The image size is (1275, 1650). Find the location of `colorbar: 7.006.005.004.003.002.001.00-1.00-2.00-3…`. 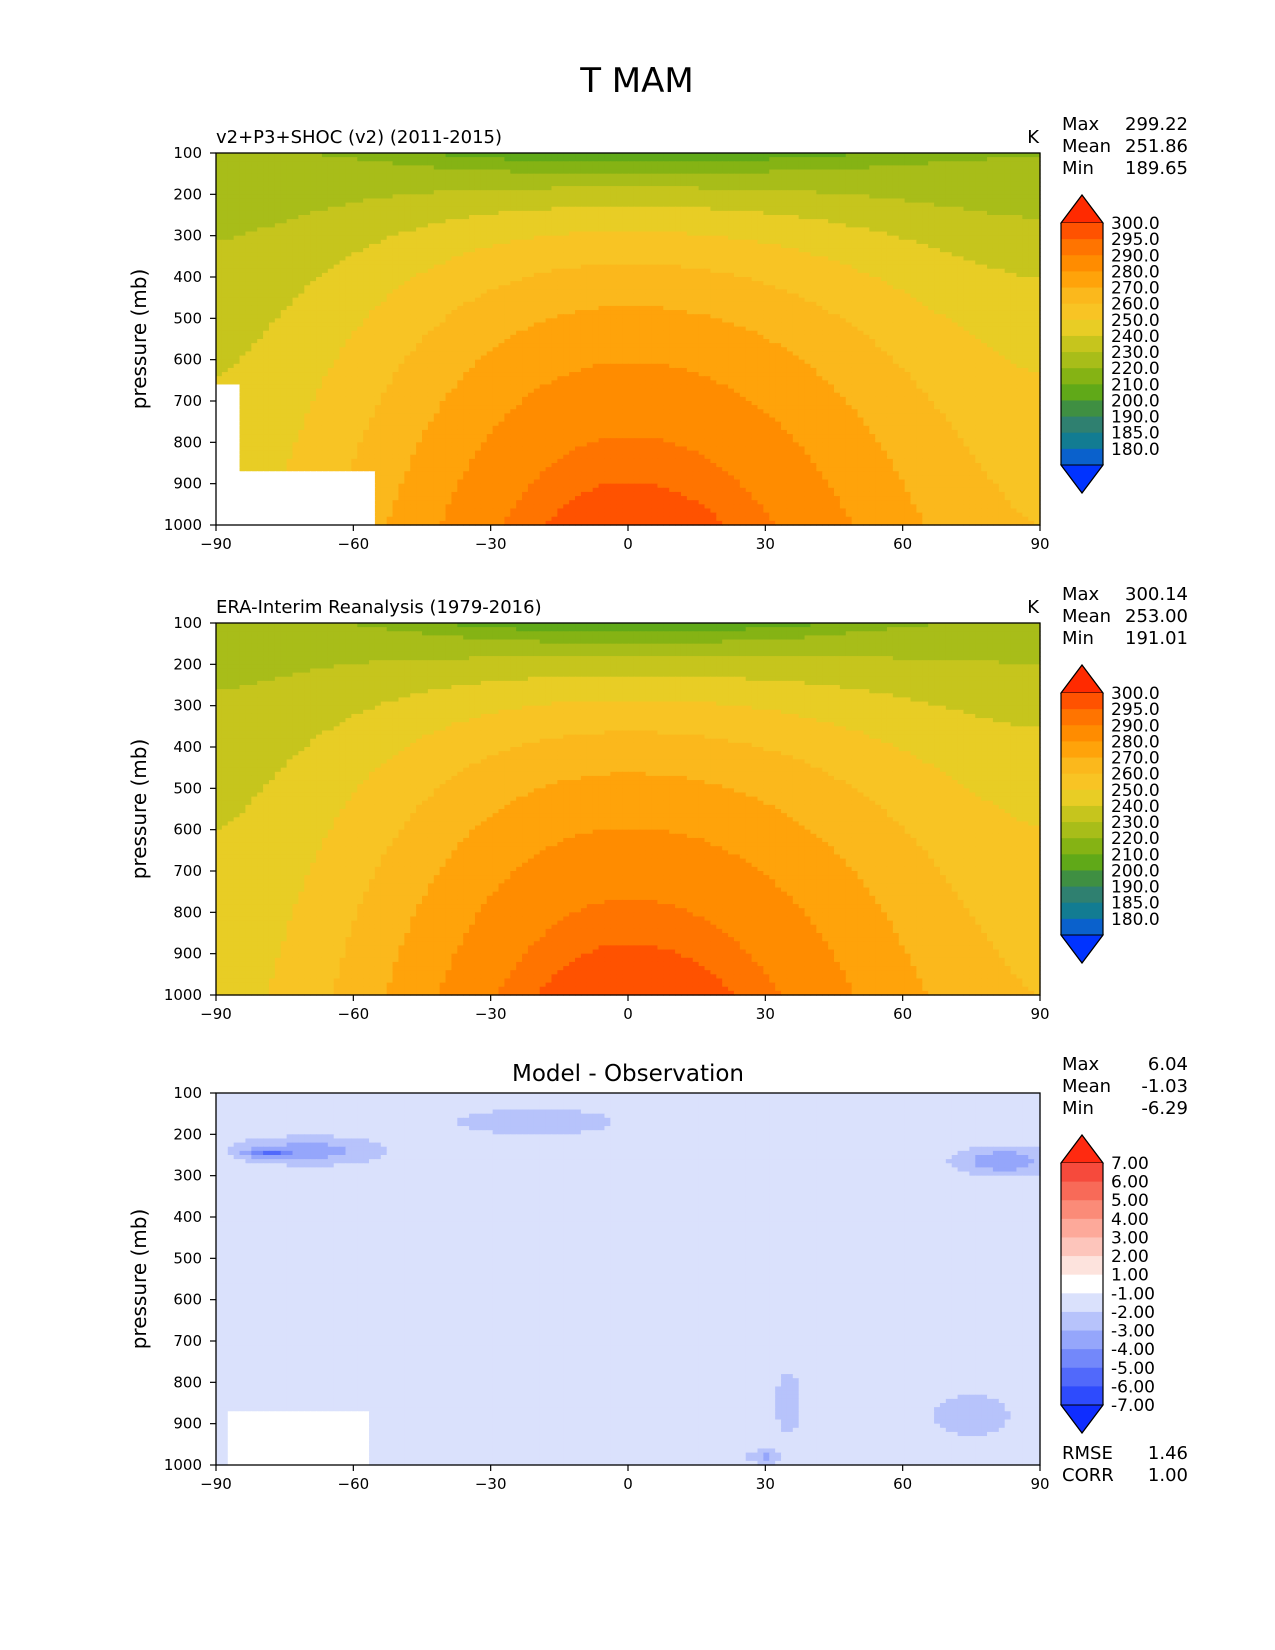

colorbar: 7.006.005.004.003.002.001.00-1.00-2.00-3… is located at coordinates (1107, 1284).